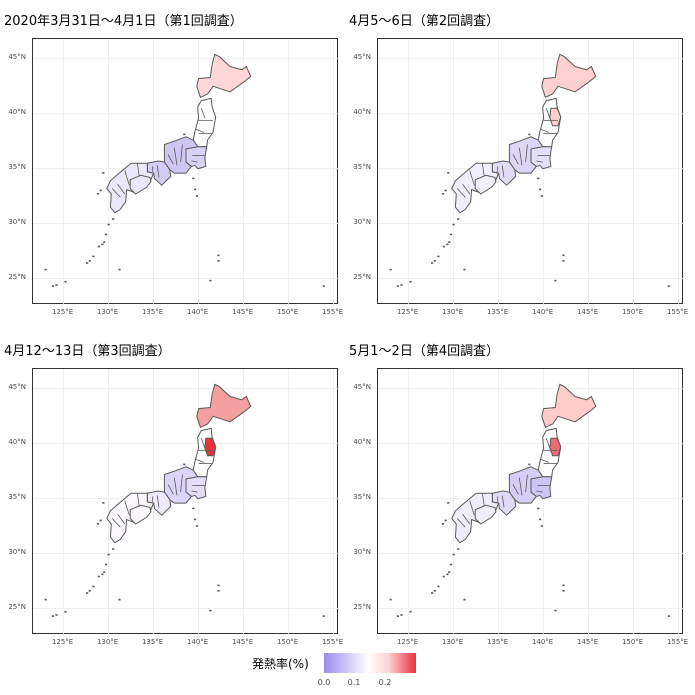  What do you see at coordinates (424, 21) in the screenshot?
I see `panel-title: 4月5〜6日（第2回調査）` at bounding box center [424, 21].